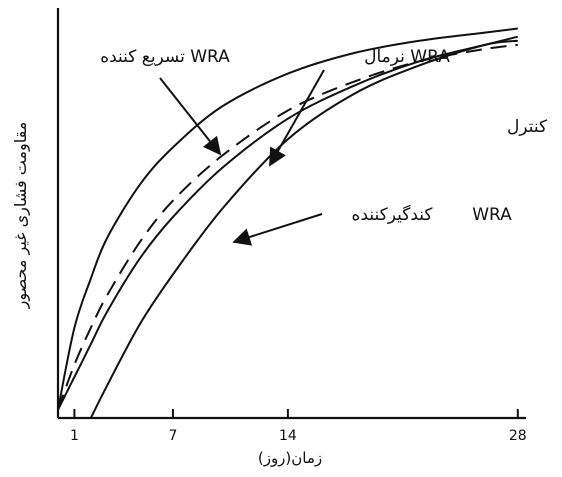 Image resolution: width=562 pixels, height=477 pixels. What do you see at coordinates (190, 116) in the screenshot?
I see `arrow-accelerating-wra` at bounding box center [190, 116].